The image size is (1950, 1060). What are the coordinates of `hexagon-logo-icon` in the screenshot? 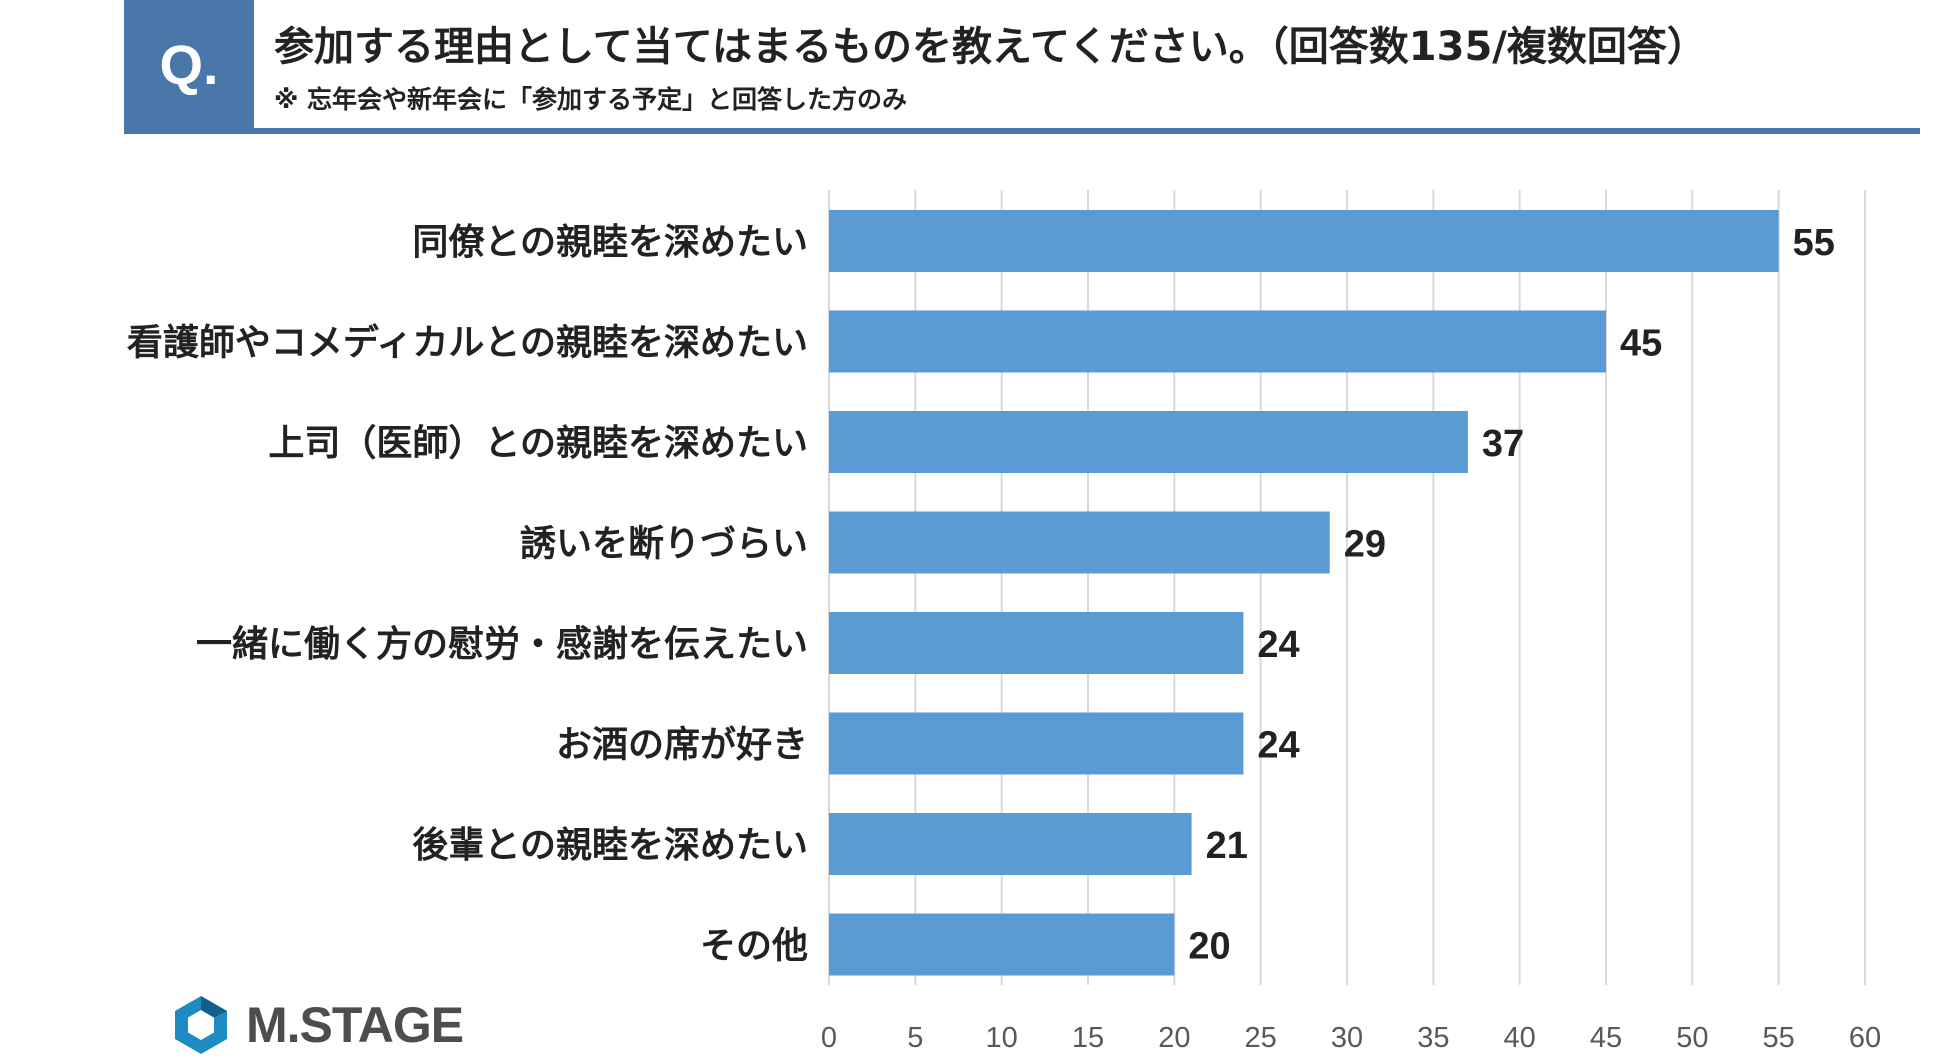 It's located at (201, 1025).